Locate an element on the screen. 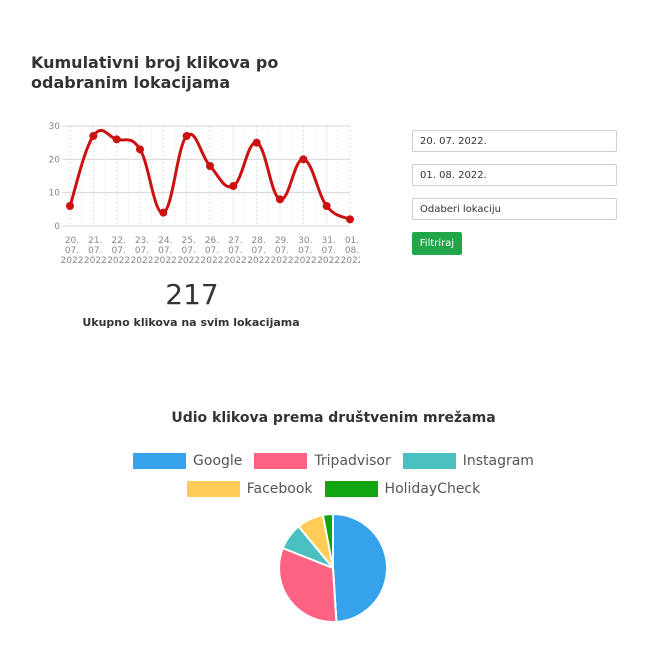  pie-slice-google is located at coordinates (360, 567).